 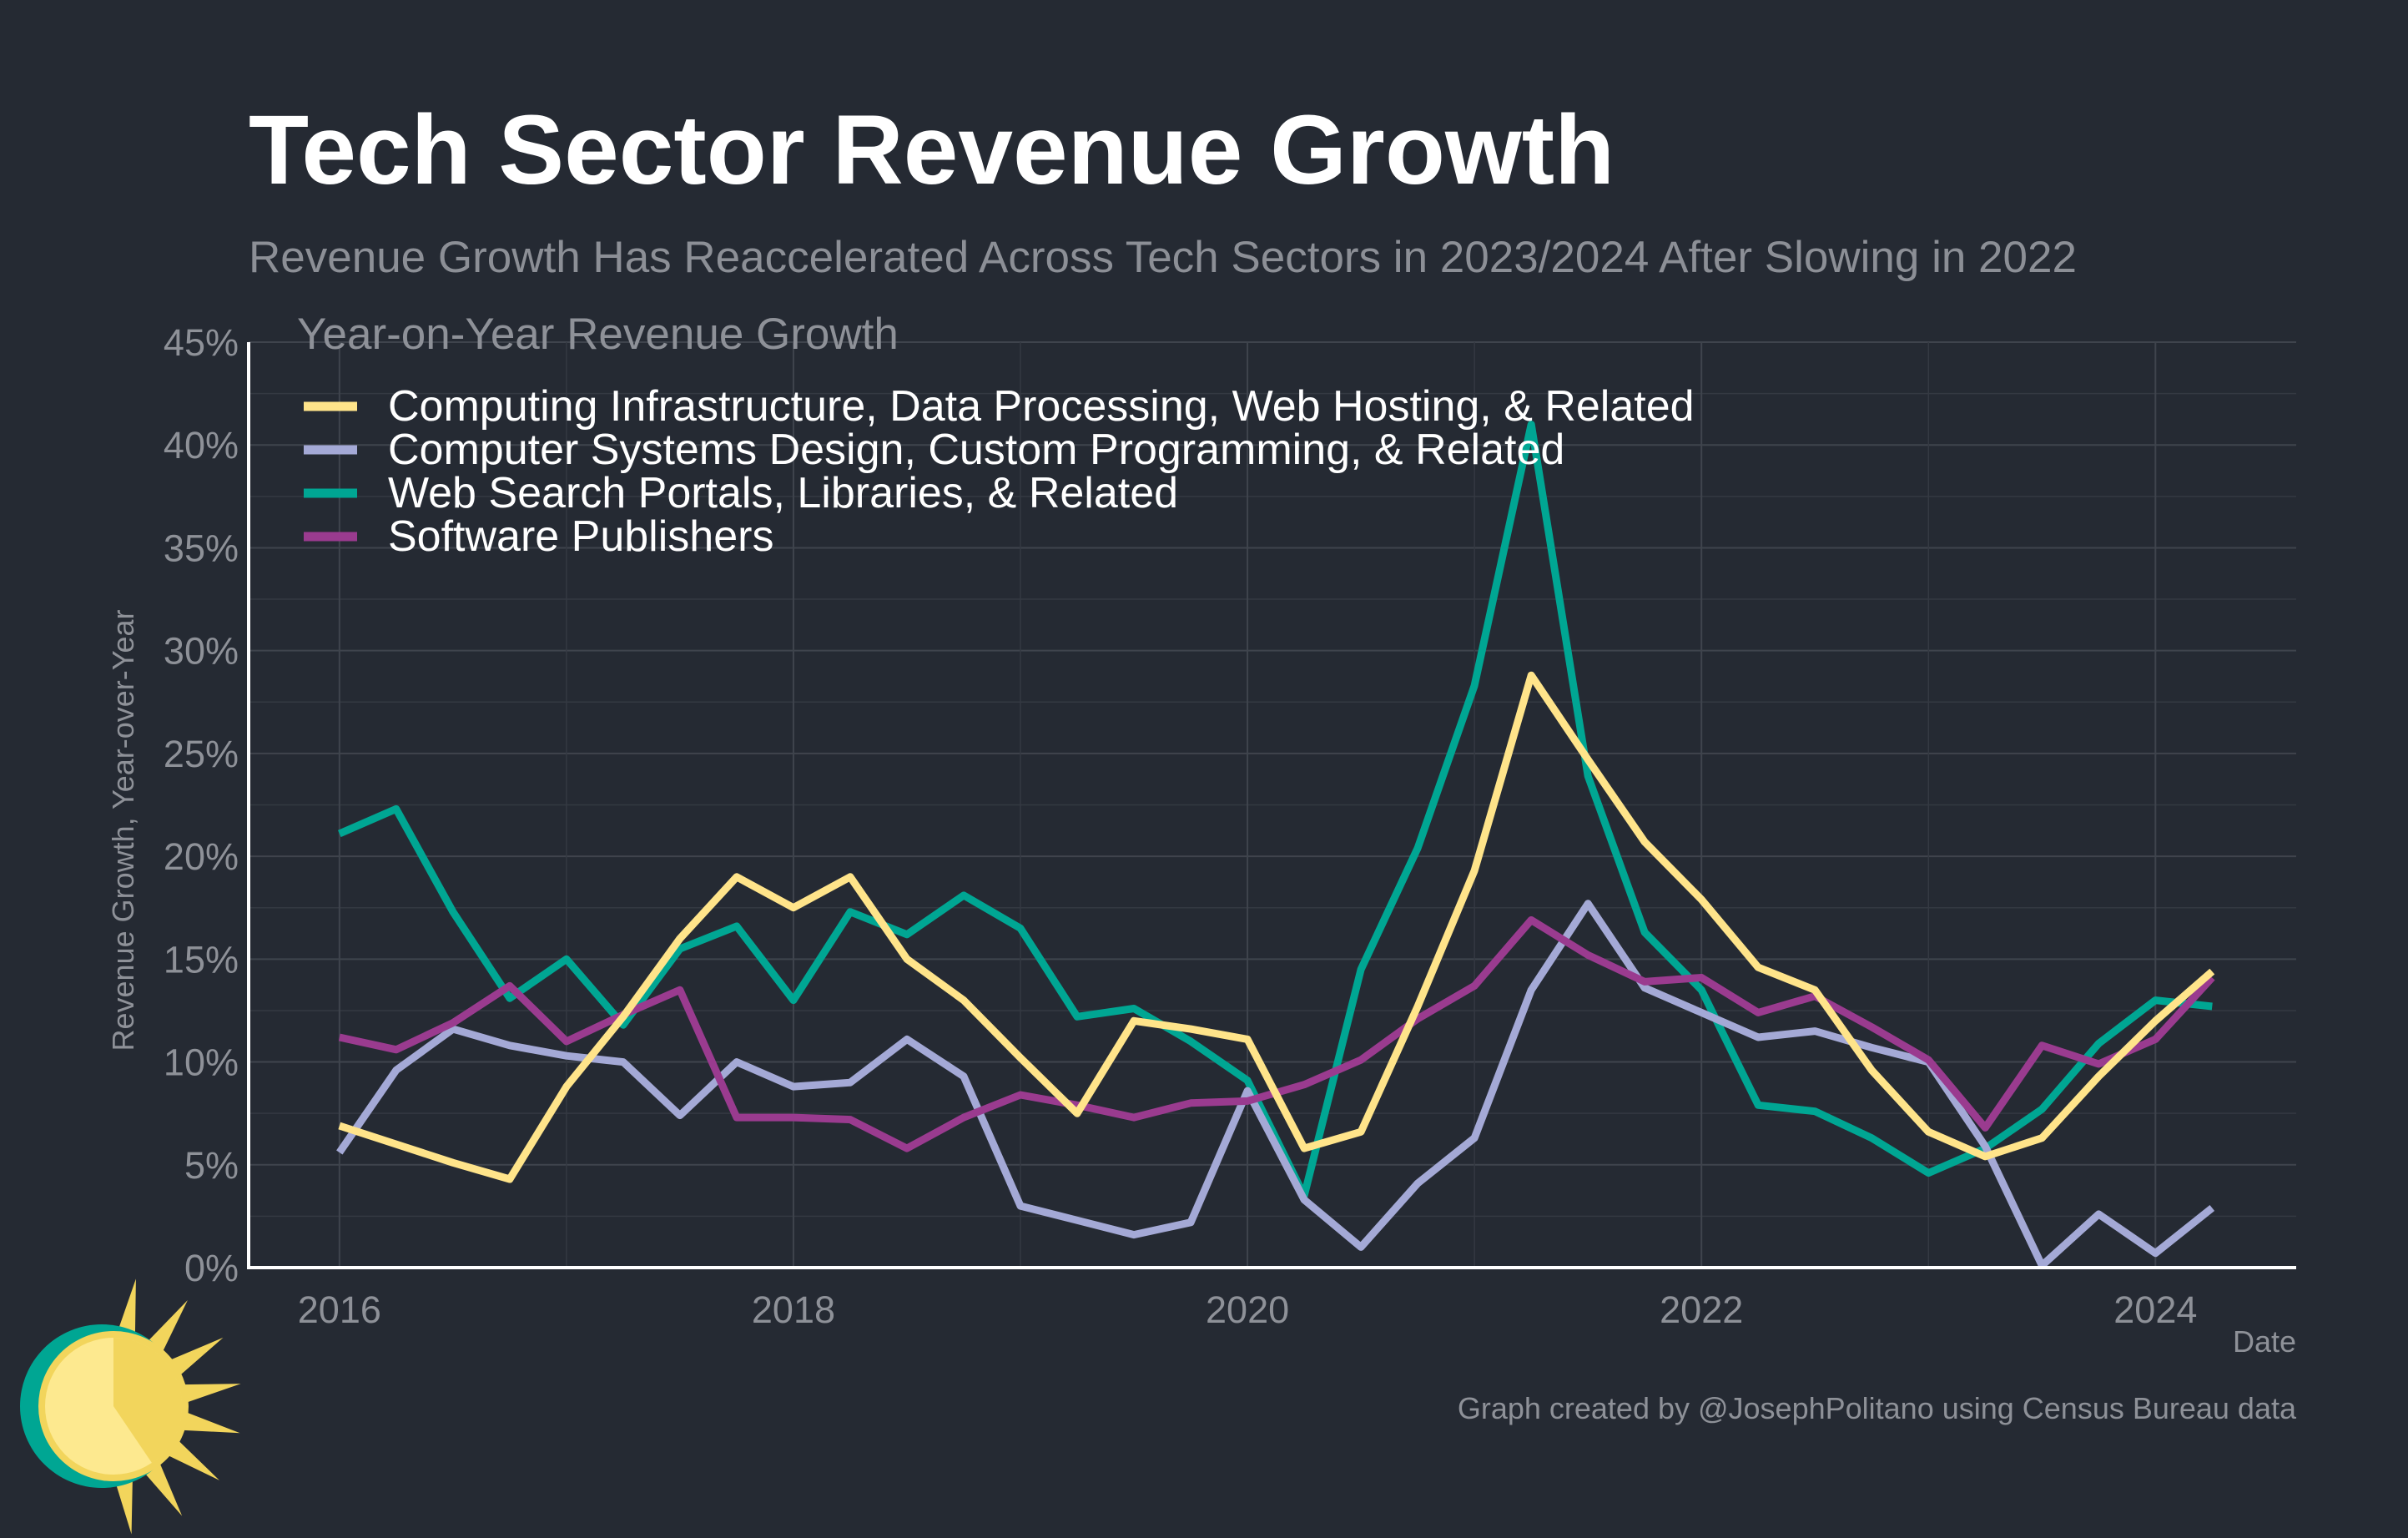 What do you see at coordinates (339, 1309) in the screenshot?
I see `x-tick-label: 2016` at bounding box center [339, 1309].